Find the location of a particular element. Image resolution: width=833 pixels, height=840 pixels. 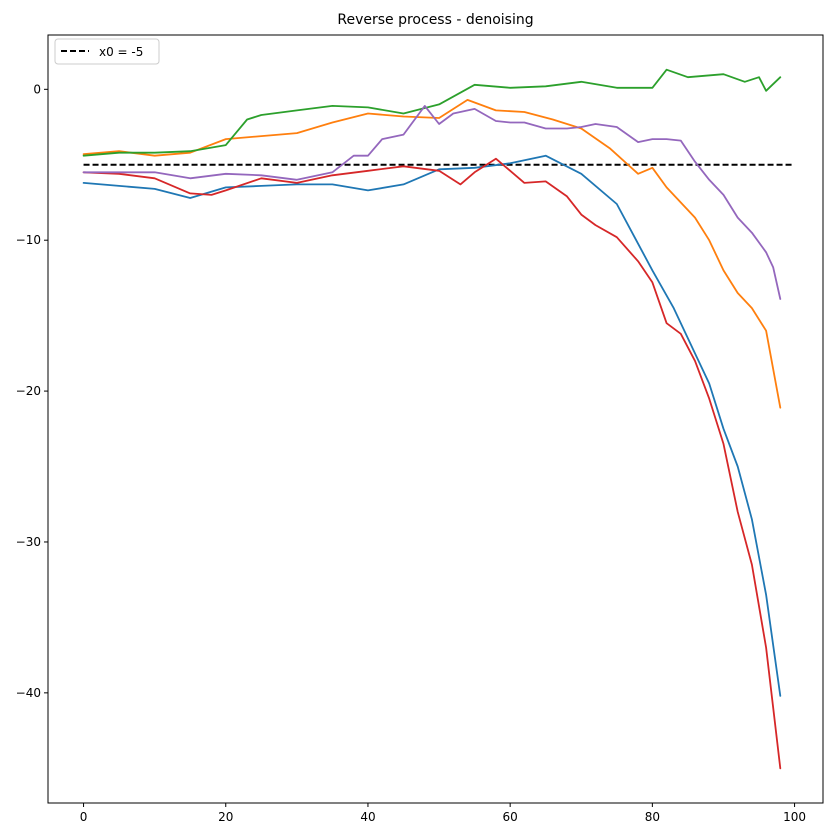

y-tick-label: −20 is located at coordinates (28, 391).